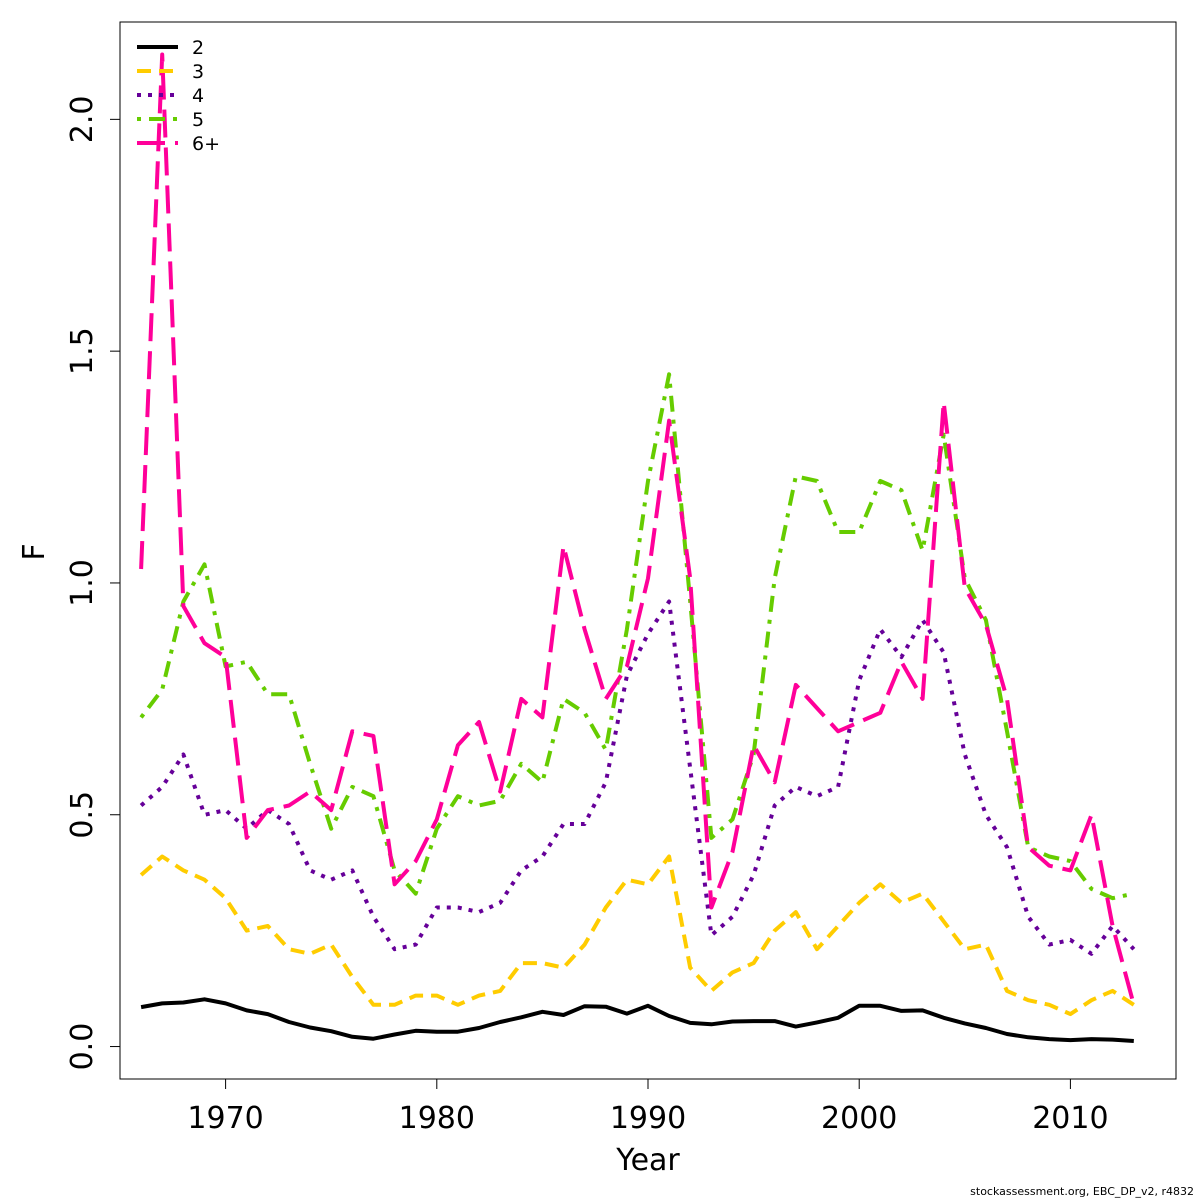 The width and height of the screenshot is (1200, 1200). Describe the element at coordinates (437, 1118) in the screenshot. I see `x-tick-label: 1980` at that location.